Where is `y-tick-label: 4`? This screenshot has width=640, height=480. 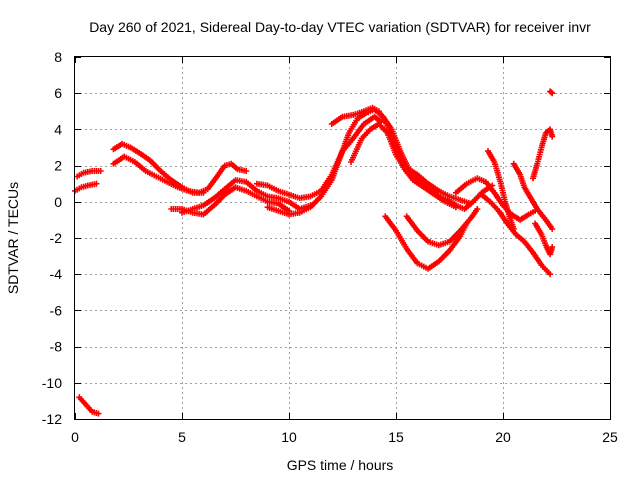
y-tick-label: 4 is located at coordinates (58, 129).